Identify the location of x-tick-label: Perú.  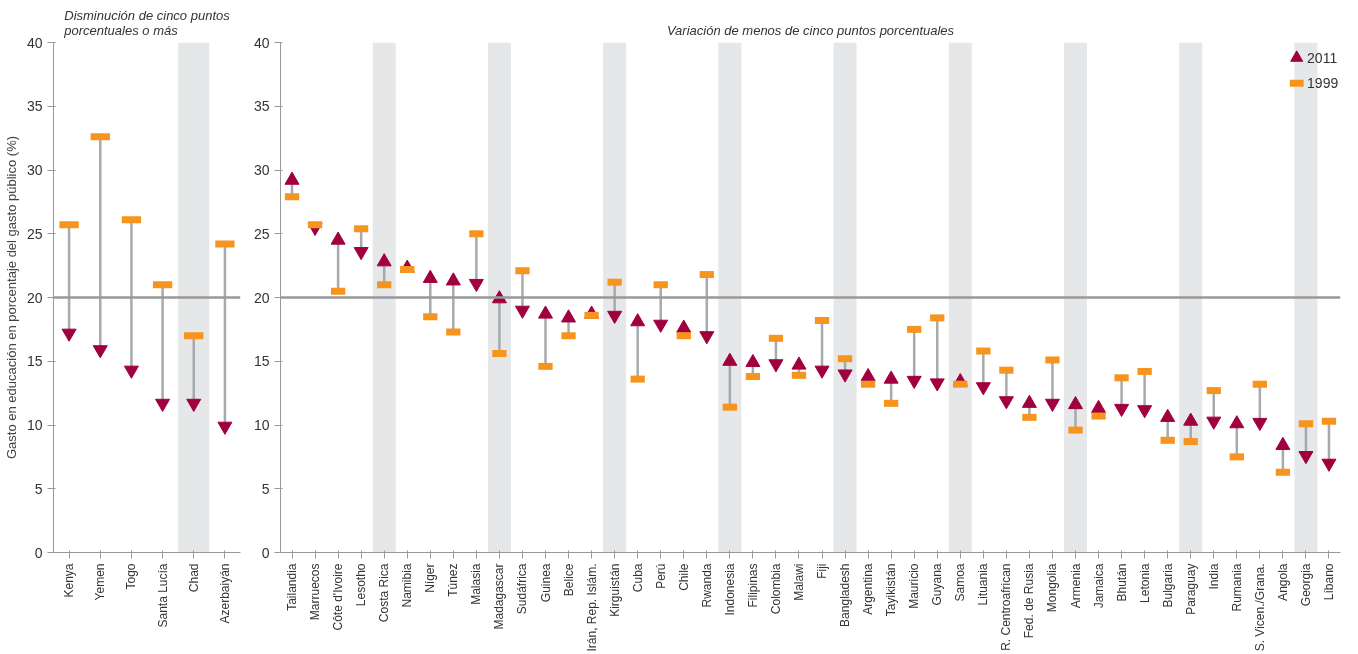
(660, 576).